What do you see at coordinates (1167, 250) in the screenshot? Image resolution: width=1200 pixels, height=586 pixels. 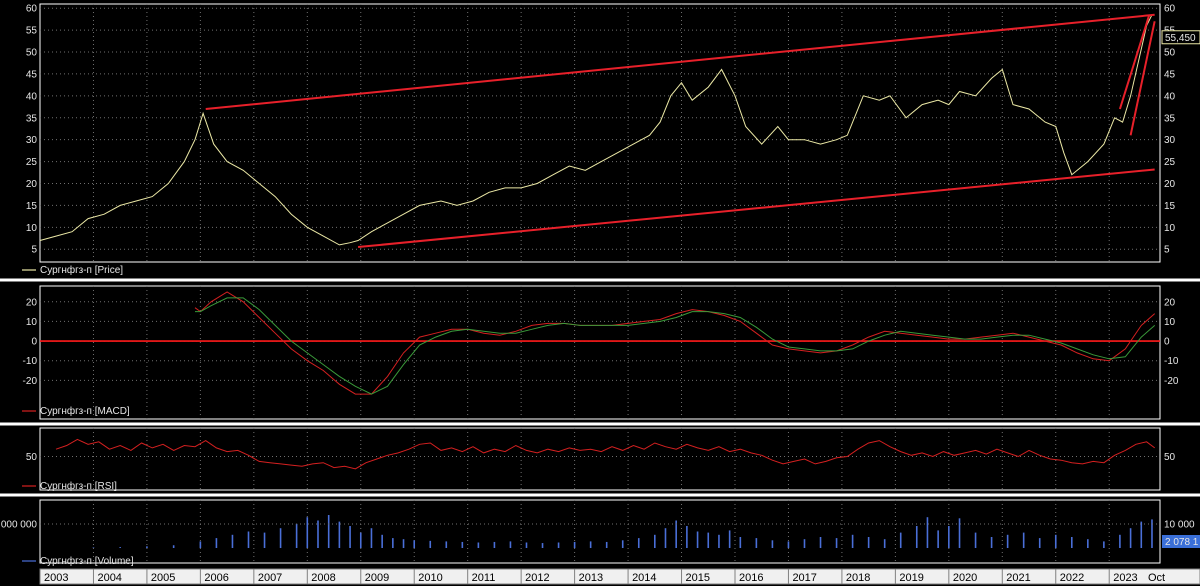 I see `y-tick-label-right: 5` at bounding box center [1167, 250].